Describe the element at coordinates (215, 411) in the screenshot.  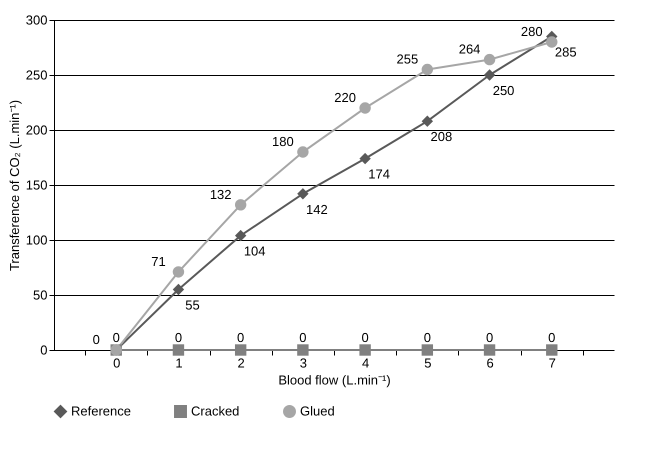
I see `legend-label: Cracked` at that location.